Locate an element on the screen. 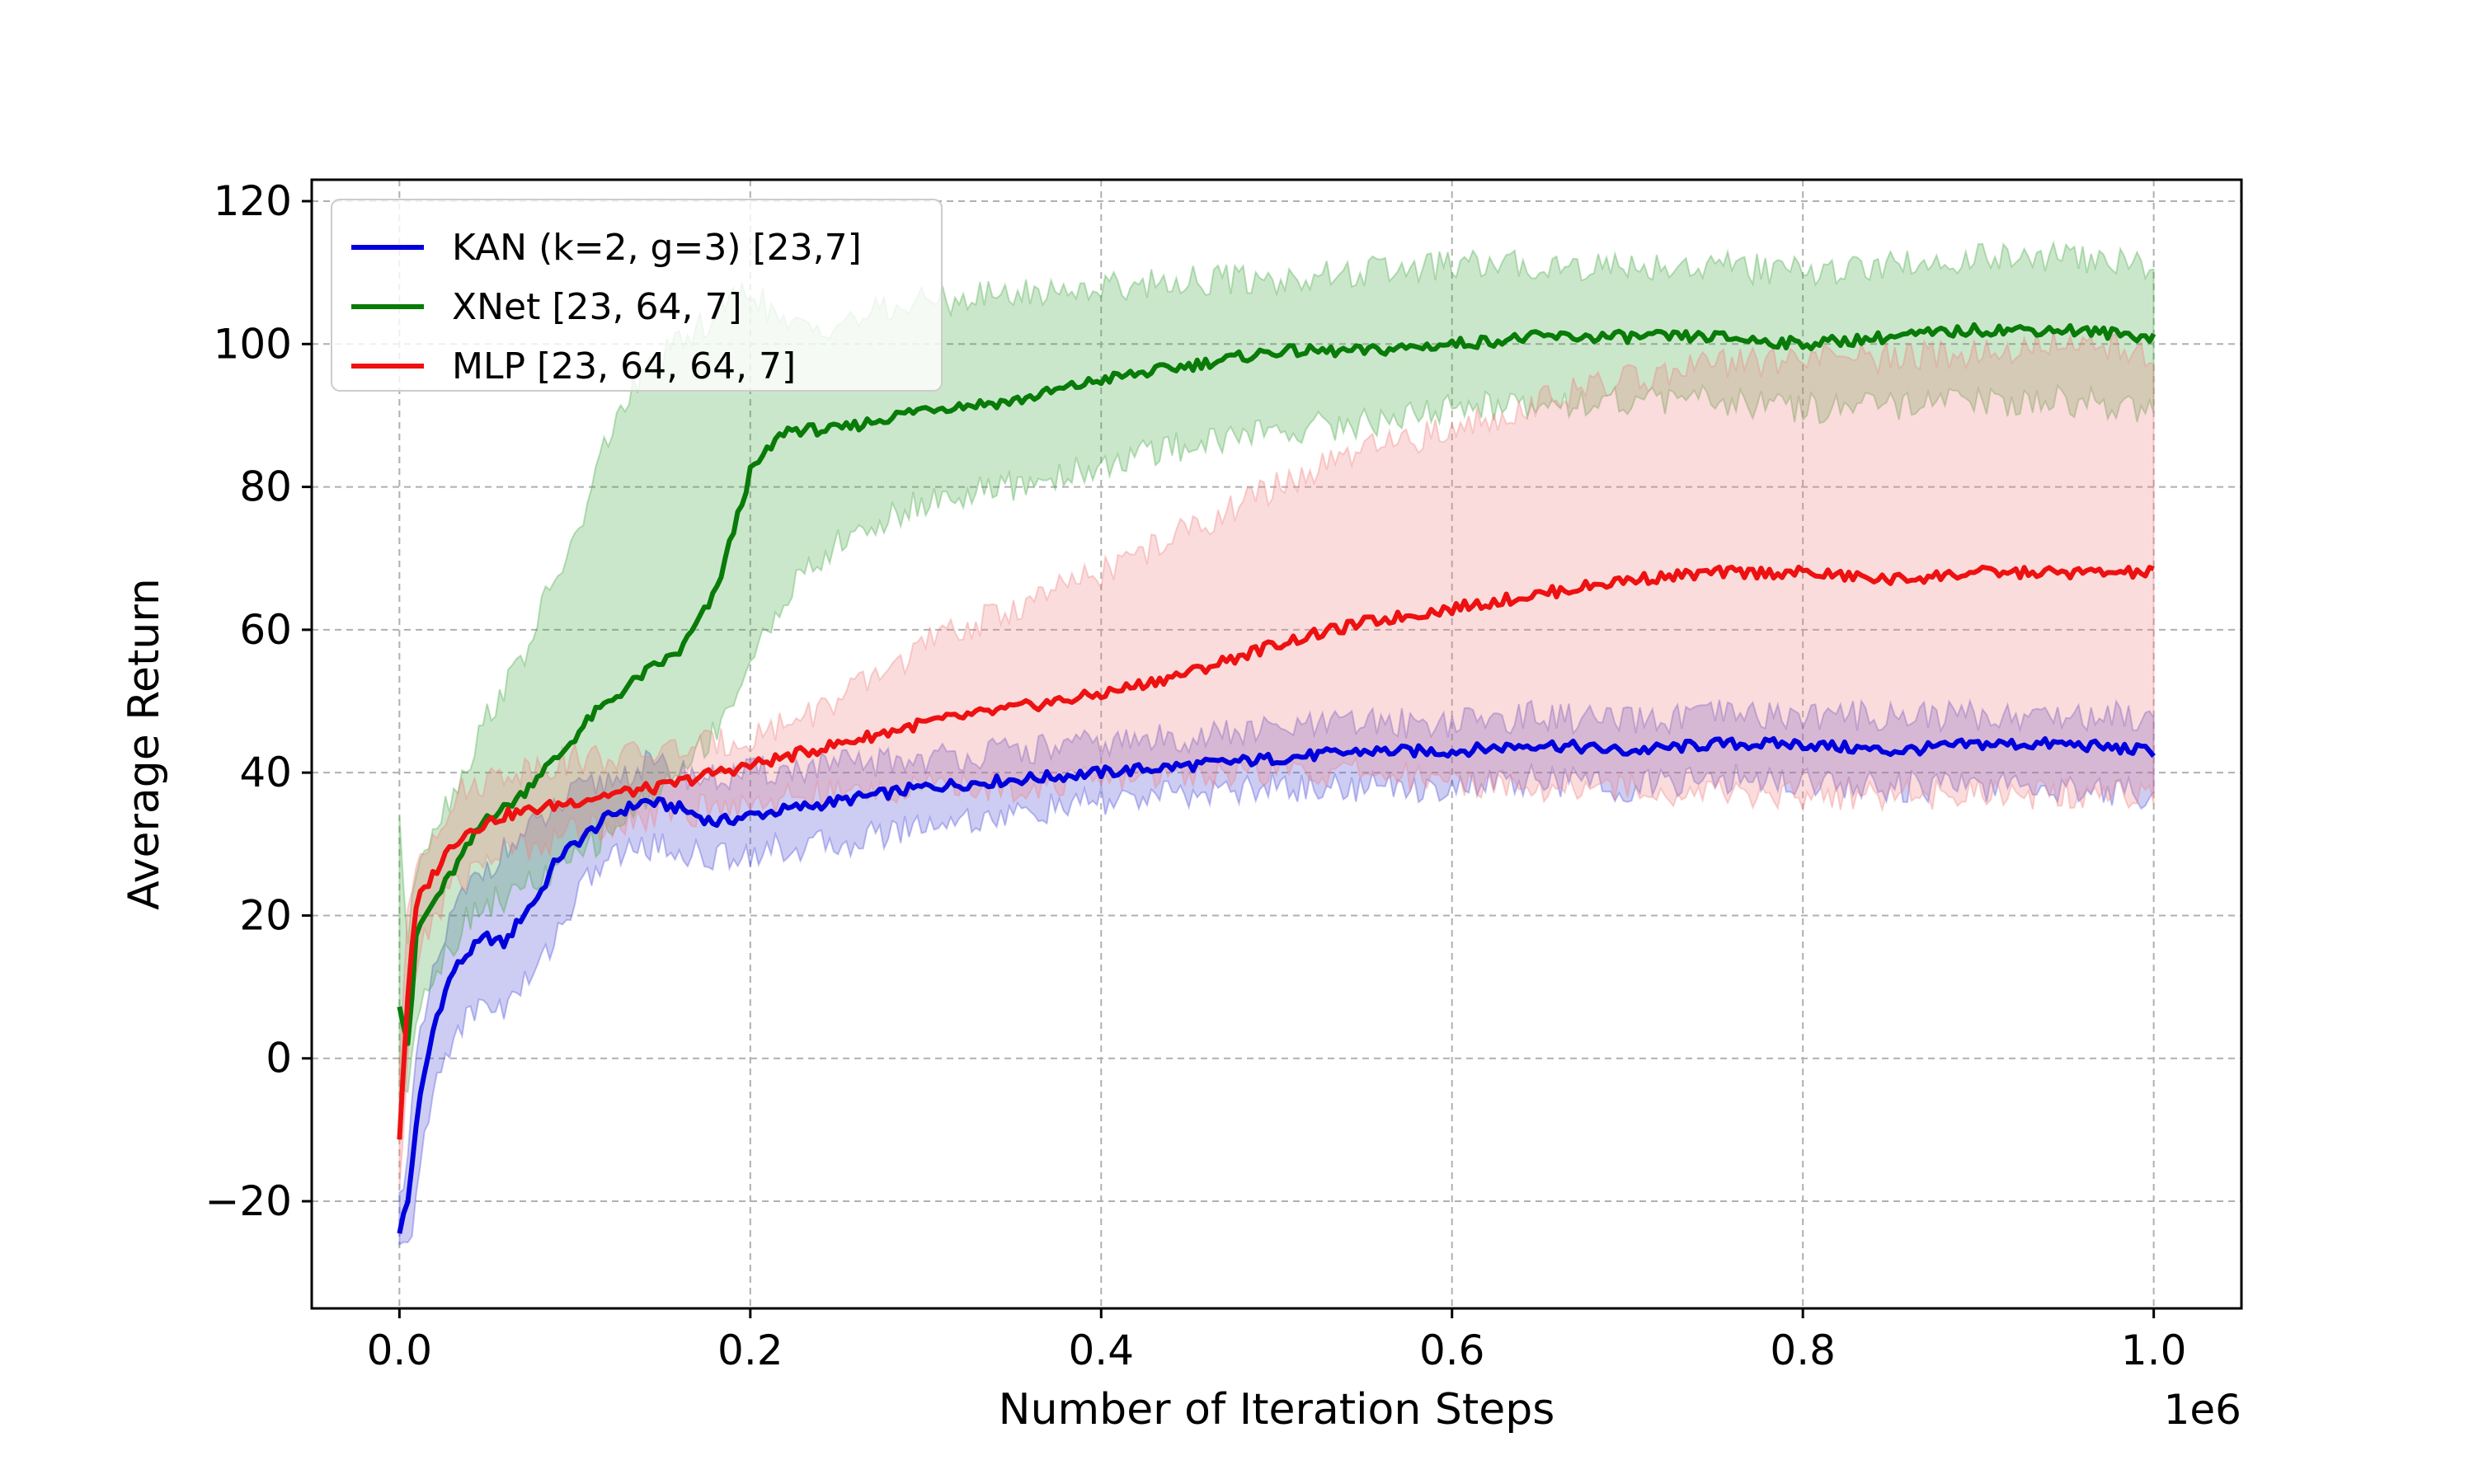 This screenshot has height=1484, width=2474. x-axis-offset-label: 1e6 is located at coordinates (2202, 1410).